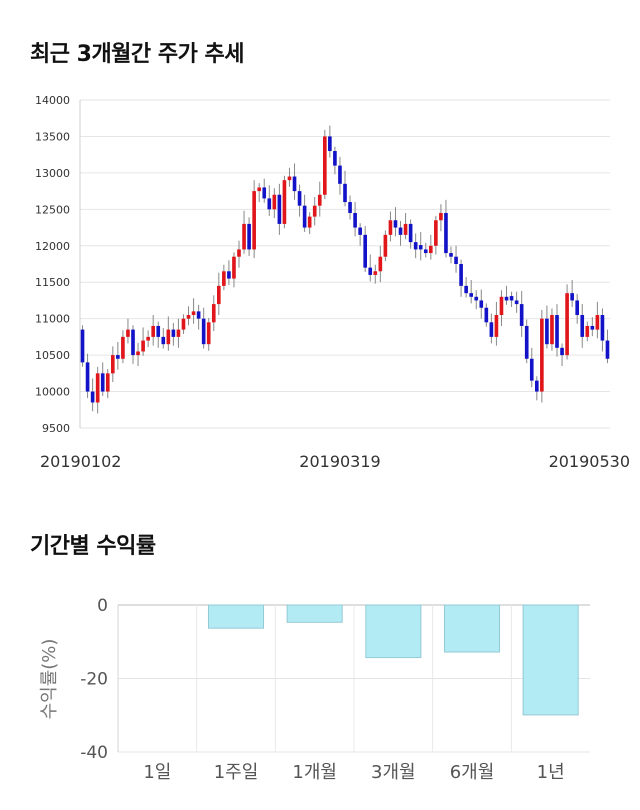 Image resolution: width=640 pixels, height=810 pixels. I want to click on candle-y-tick-label: 12500, so click(52, 209).